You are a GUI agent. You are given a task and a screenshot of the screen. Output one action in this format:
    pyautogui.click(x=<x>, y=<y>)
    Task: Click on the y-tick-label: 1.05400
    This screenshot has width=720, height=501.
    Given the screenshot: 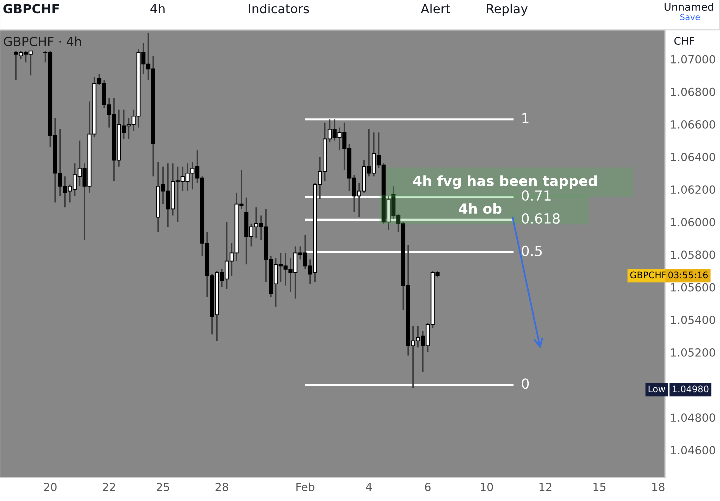 What is the action you would take?
    pyautogui.click(x=693, y=320)
    